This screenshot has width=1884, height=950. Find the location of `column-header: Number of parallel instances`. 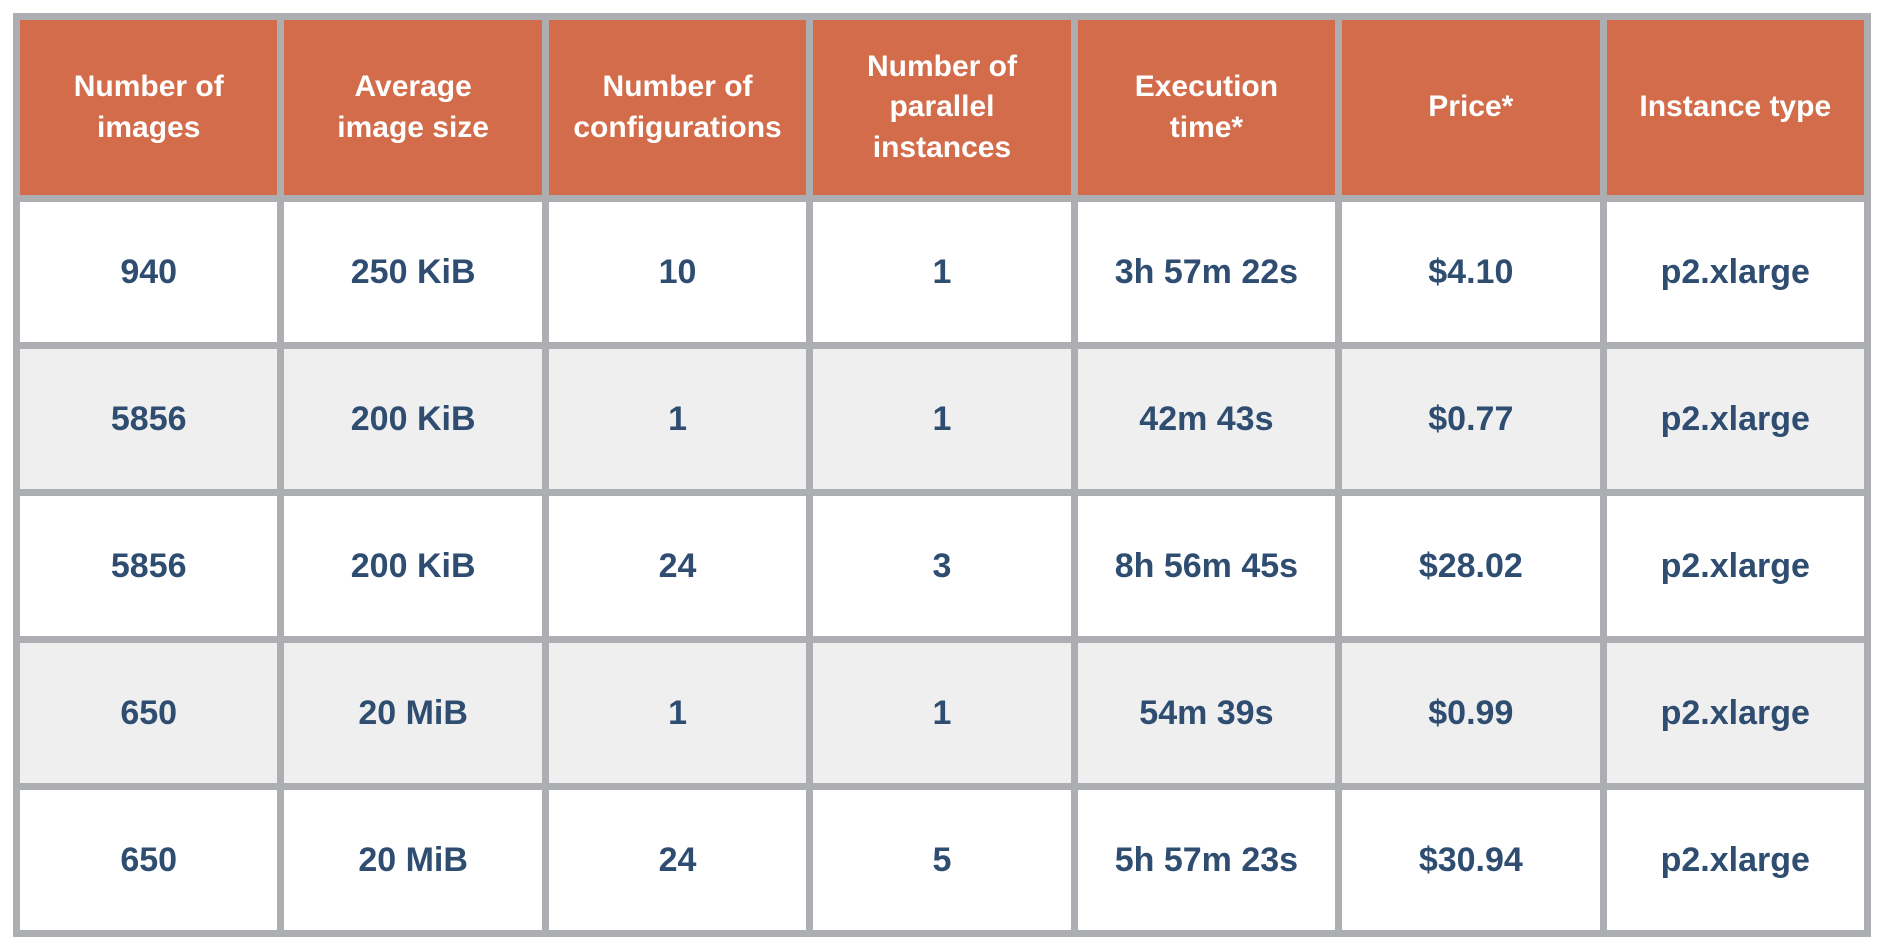

column-header: Number of parallel instances is located at coordinates (942, 107).